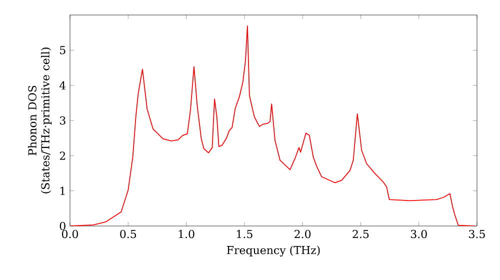 The image size is (500, 280). I want to click on y-tick-label: 1, so click(62, 190).